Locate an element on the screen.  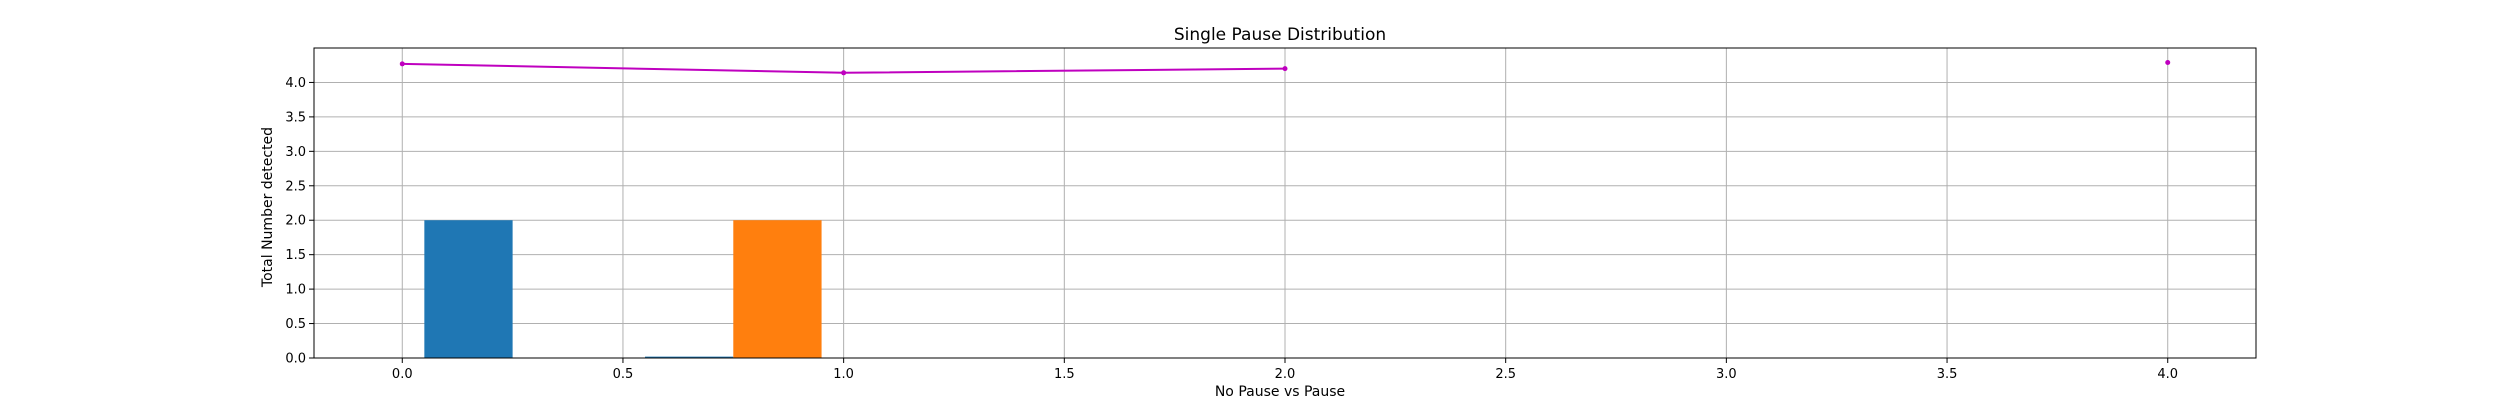
y-tick-label: 0.5 is located at coordinates (295, 324).